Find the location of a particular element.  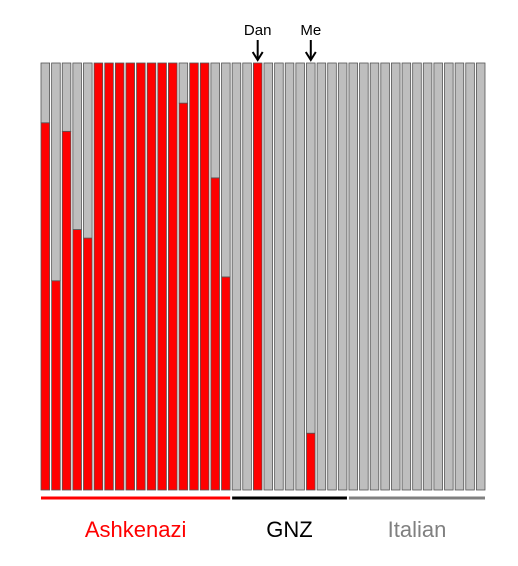

group-label-italian: Italian is located at coordinates (417, 529).